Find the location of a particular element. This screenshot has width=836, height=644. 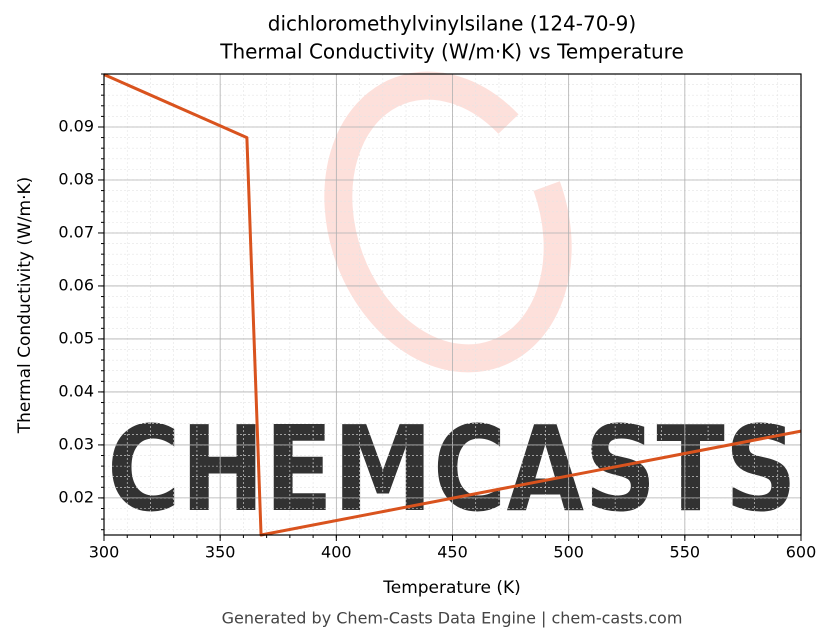

y-tick-label: 0.02 is located at coordinates (76, 496).